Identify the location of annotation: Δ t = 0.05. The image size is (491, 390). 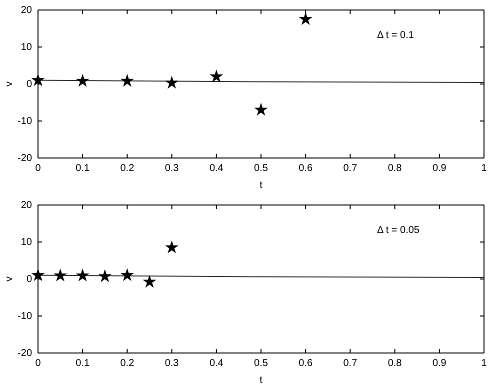
(398, 230).